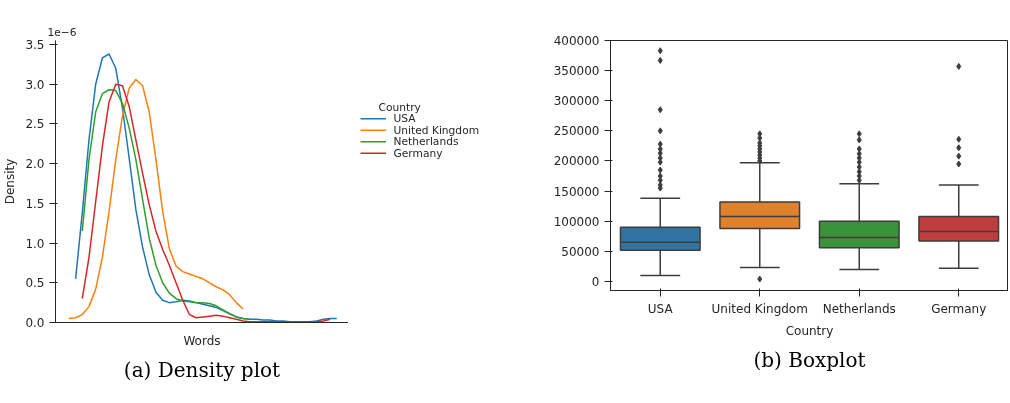 The width and height of the screenshot is (1010, 403). Describe the element at coordinates (959, 308) in the screenshot. I see `x-tick-label: Germany` at that location.